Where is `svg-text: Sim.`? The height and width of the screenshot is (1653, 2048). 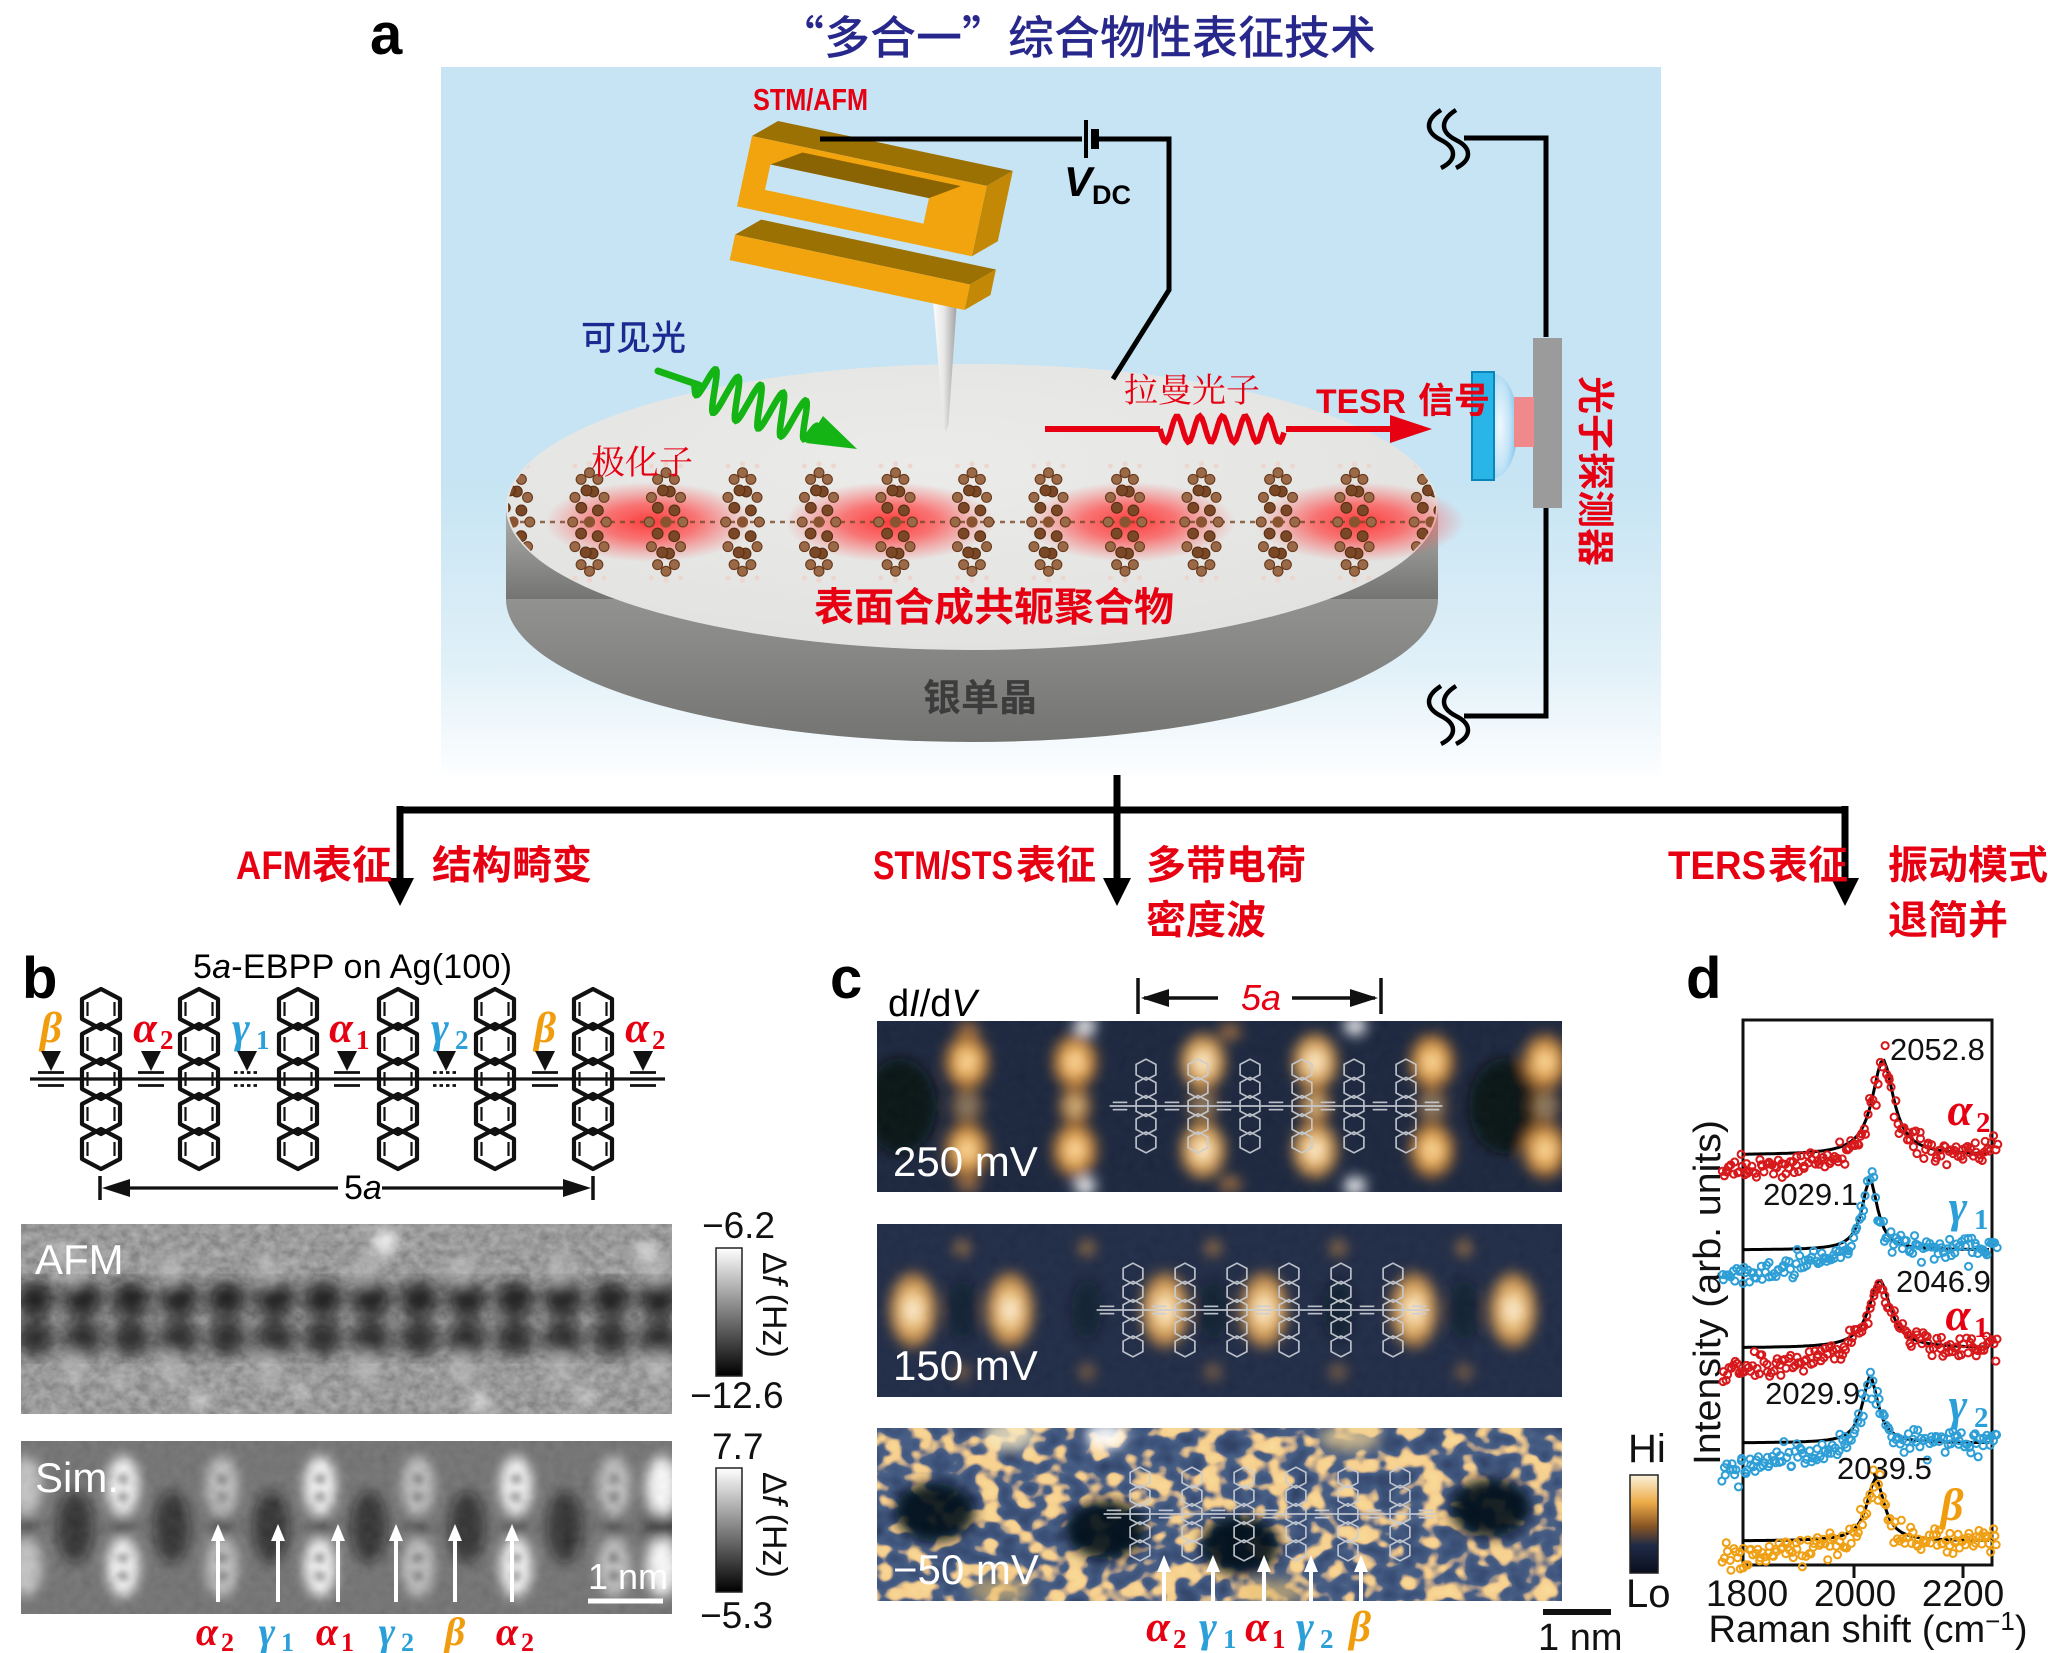 svg-text: Sim. is located at coordinates (77, 1477).